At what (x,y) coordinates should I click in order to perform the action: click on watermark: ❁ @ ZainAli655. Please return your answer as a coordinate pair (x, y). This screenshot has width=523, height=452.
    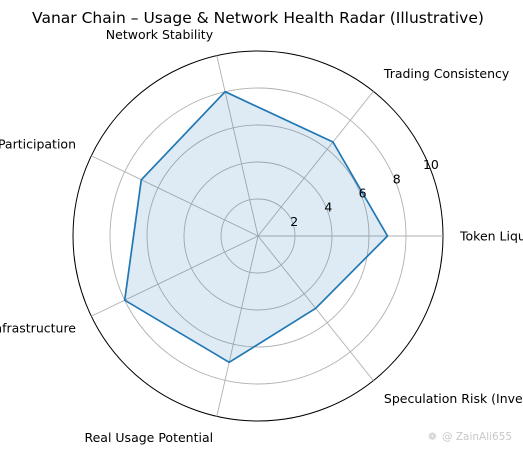
    Looking at the image, I should click on (470, 437).